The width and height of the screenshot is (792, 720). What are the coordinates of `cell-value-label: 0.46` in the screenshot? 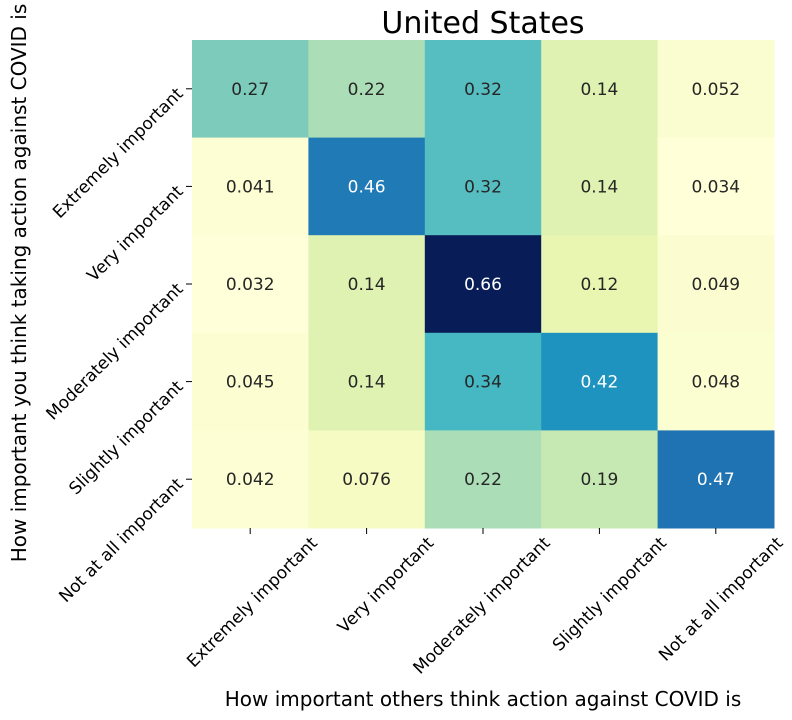 It's located at (367, 187).